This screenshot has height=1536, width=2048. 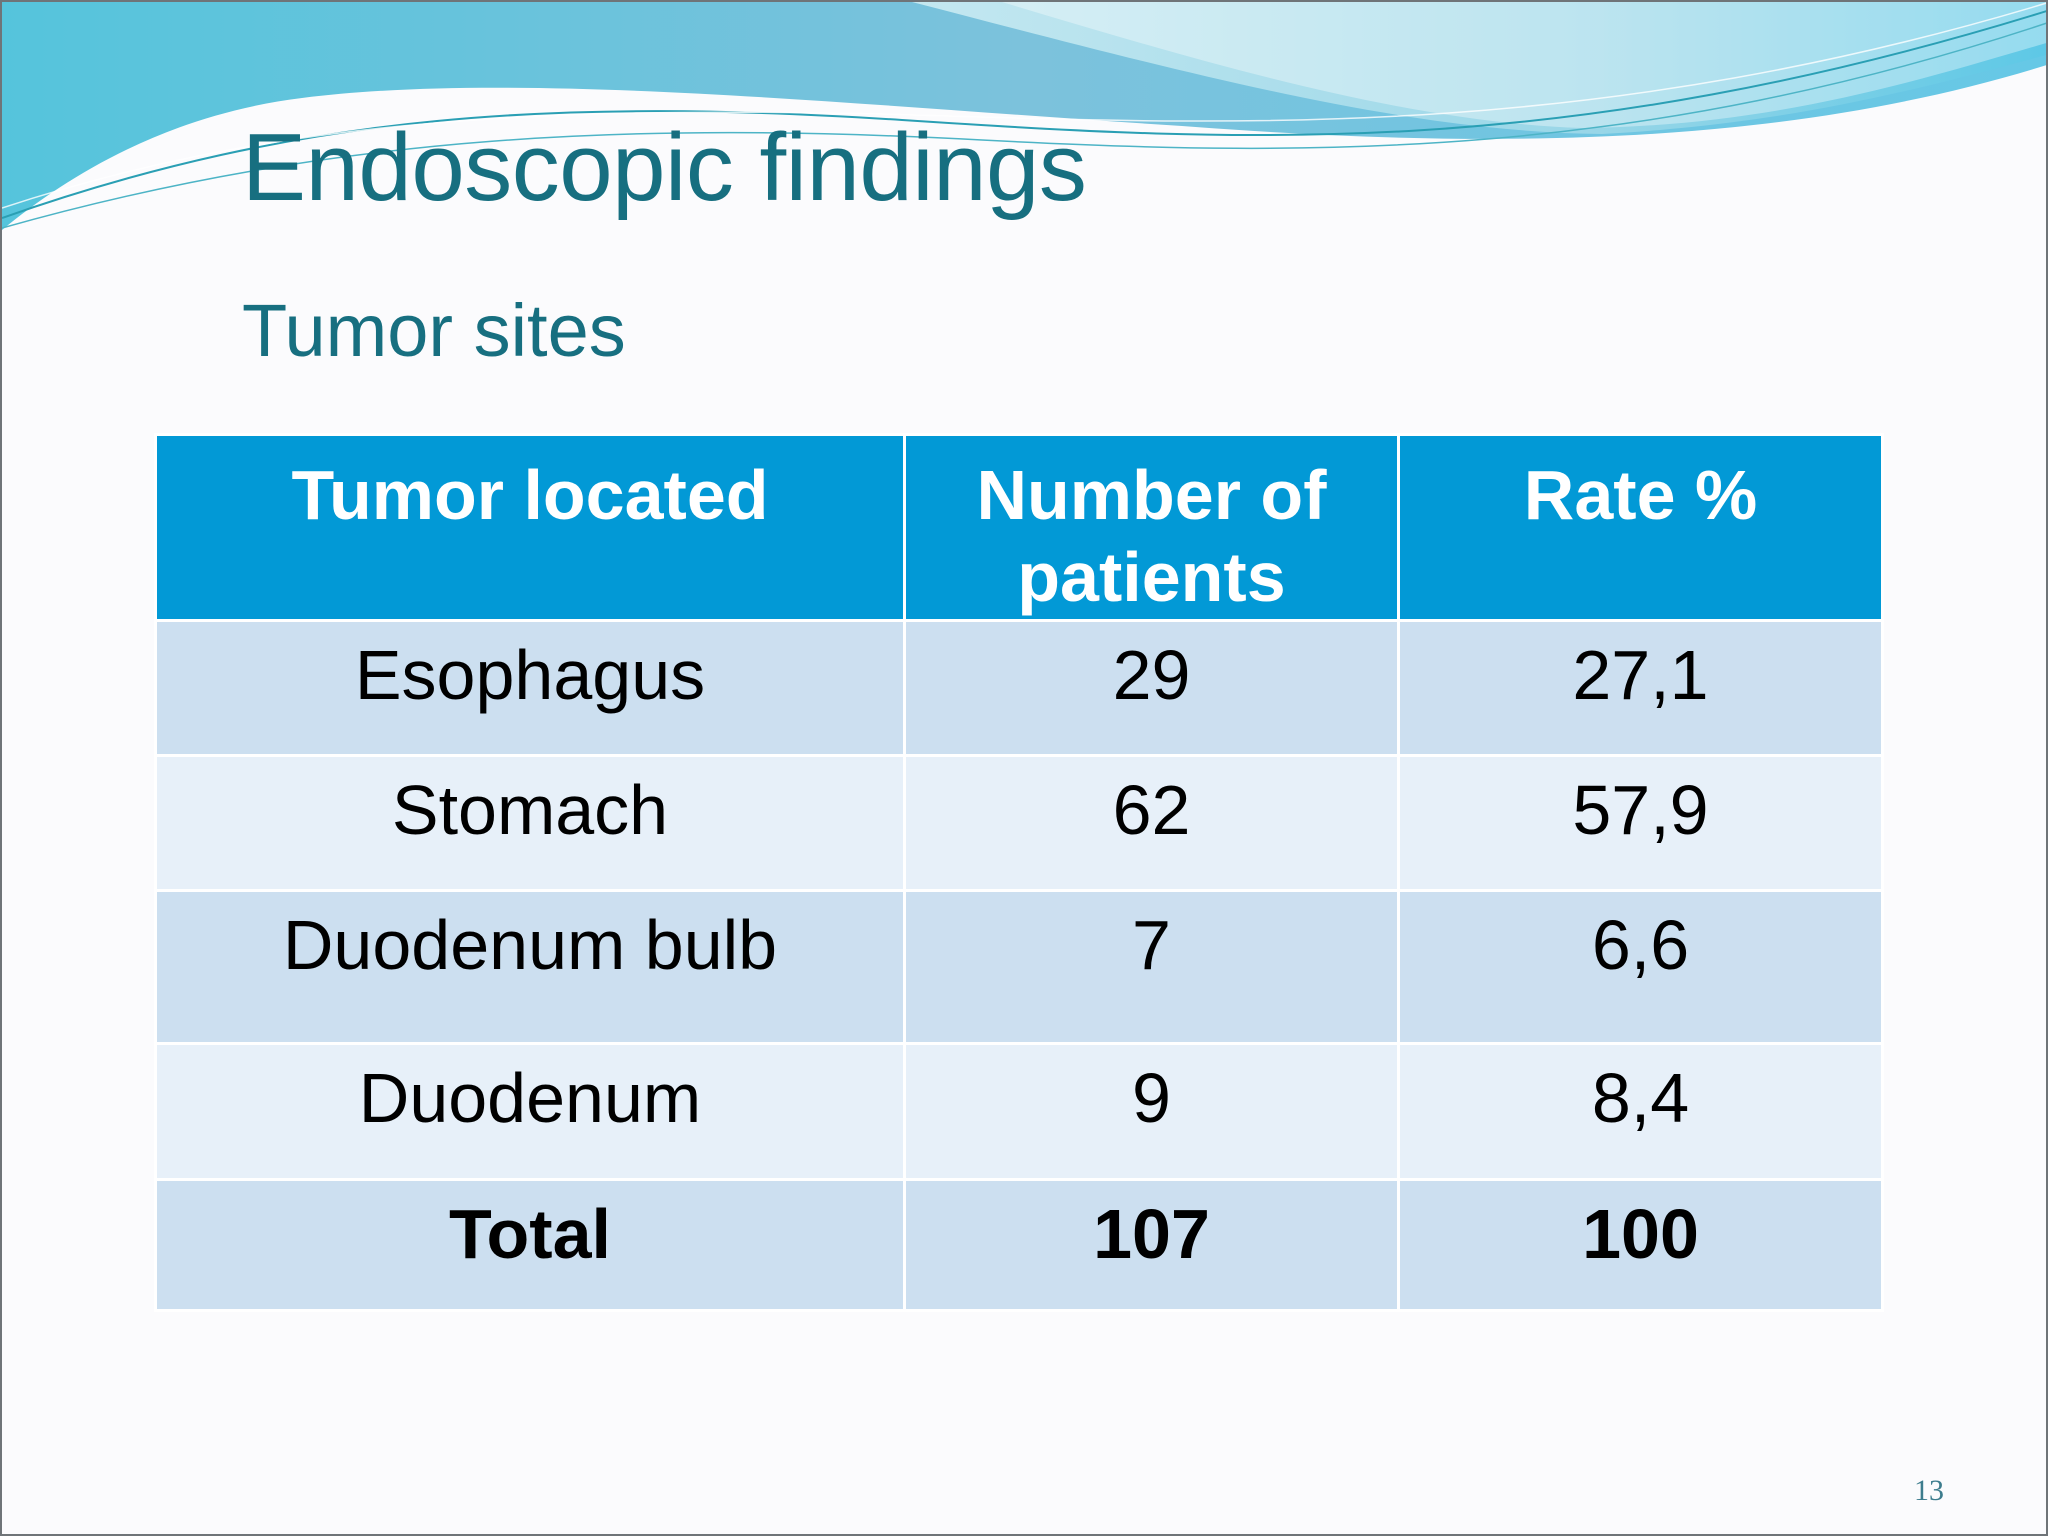 I want to click on cell-rate: 8,4, so click(x=1640, y=1111).